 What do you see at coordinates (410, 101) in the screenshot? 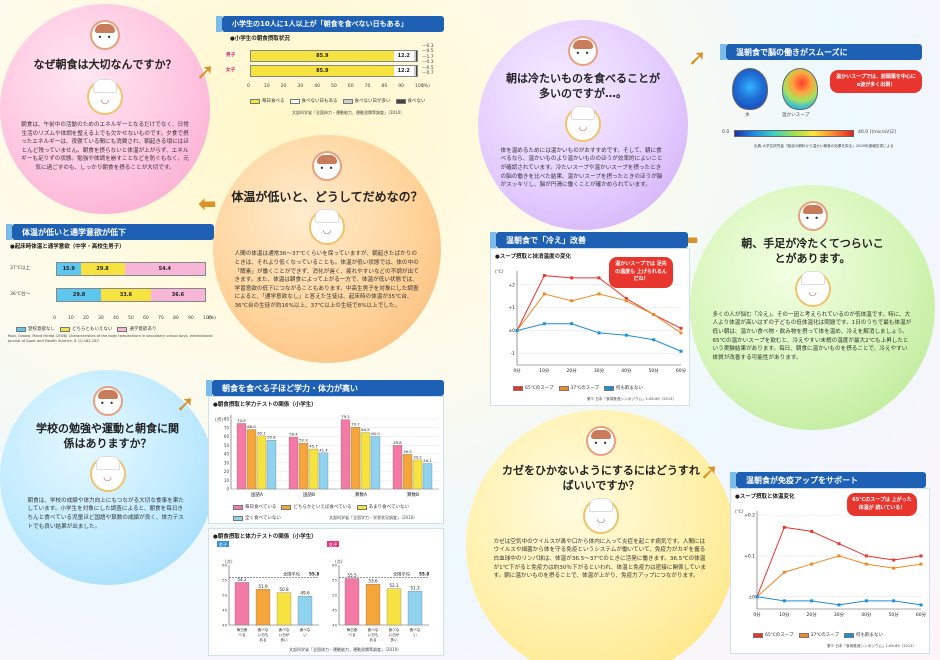
I see `legend-item: 食べない` at bounding box center [410, 101].